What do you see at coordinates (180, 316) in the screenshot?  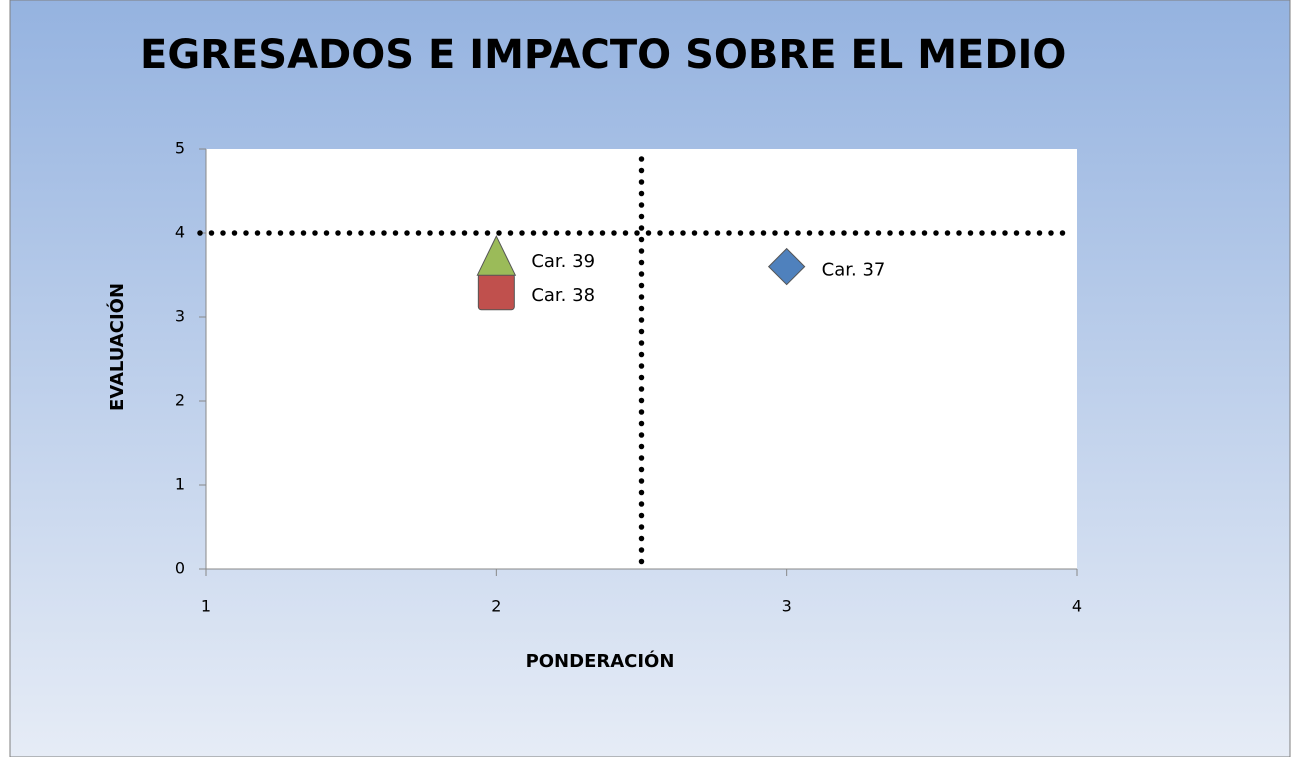 I see `y-tick-label: 3` at bounding box center [180, 316].